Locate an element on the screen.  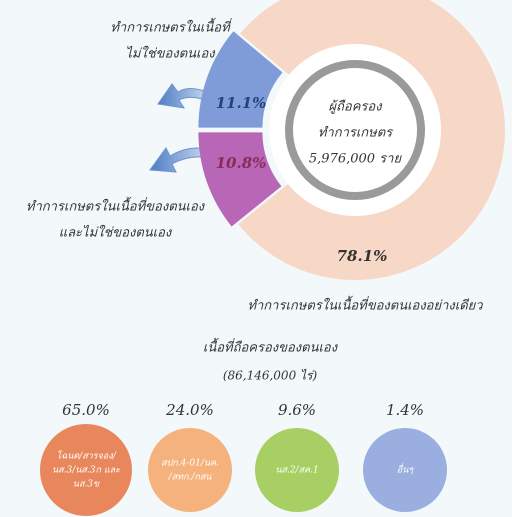
center-ring is located at coordinates (355, 130).